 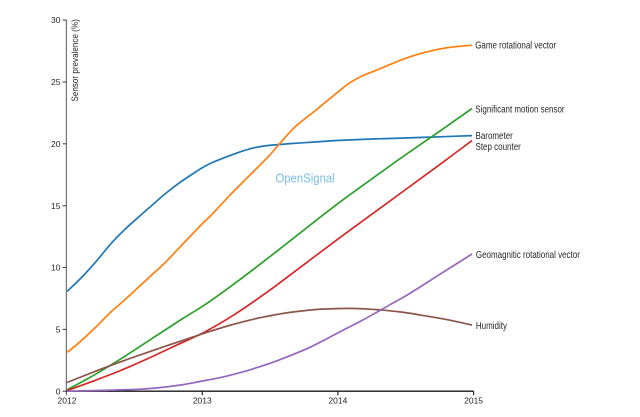 What do you see at coordinates (75, 60) in the screenshot?
I see `svg-text: Sensor prevalence (%)` at bounding box center [75, 60].